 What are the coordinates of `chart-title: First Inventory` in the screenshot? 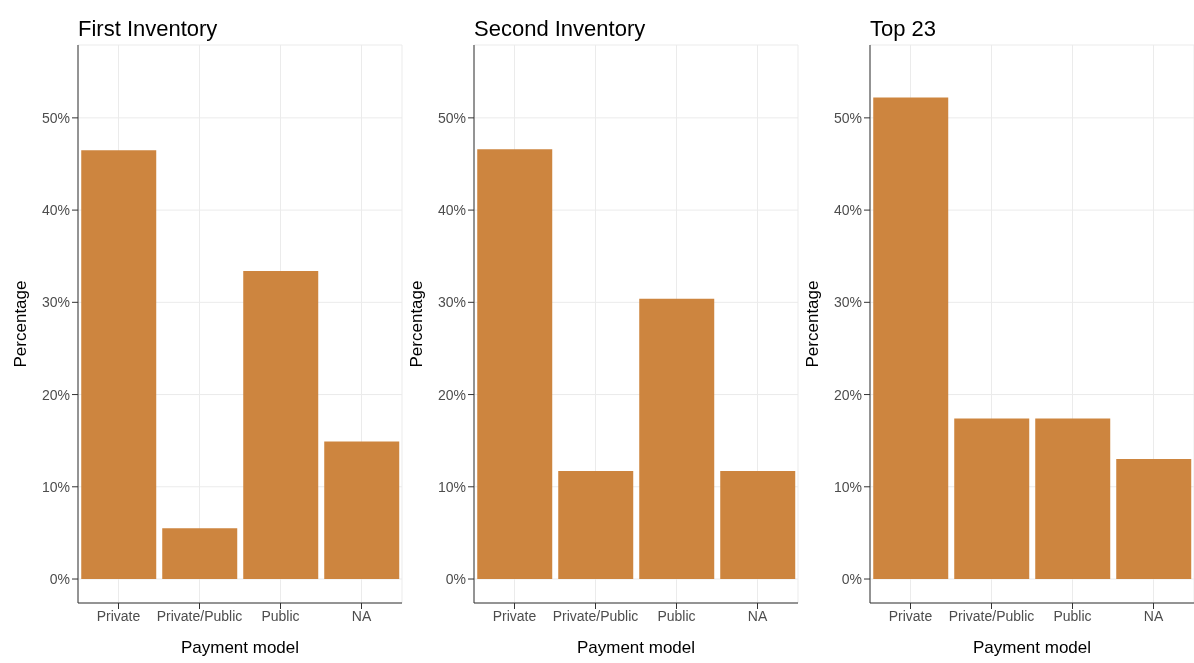 It's located at (148, 29).